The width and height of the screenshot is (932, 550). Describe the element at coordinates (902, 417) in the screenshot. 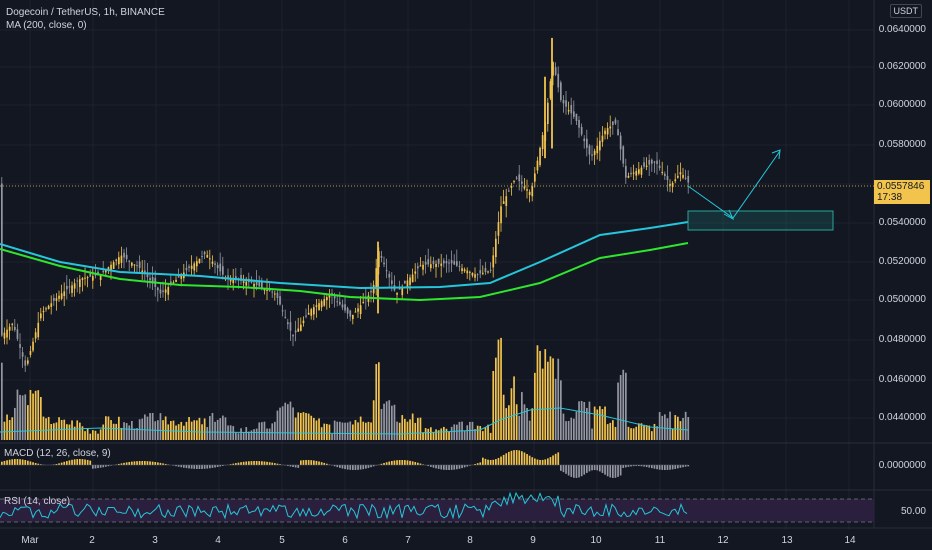

I see `price-tick: 0.0440000` at that location.